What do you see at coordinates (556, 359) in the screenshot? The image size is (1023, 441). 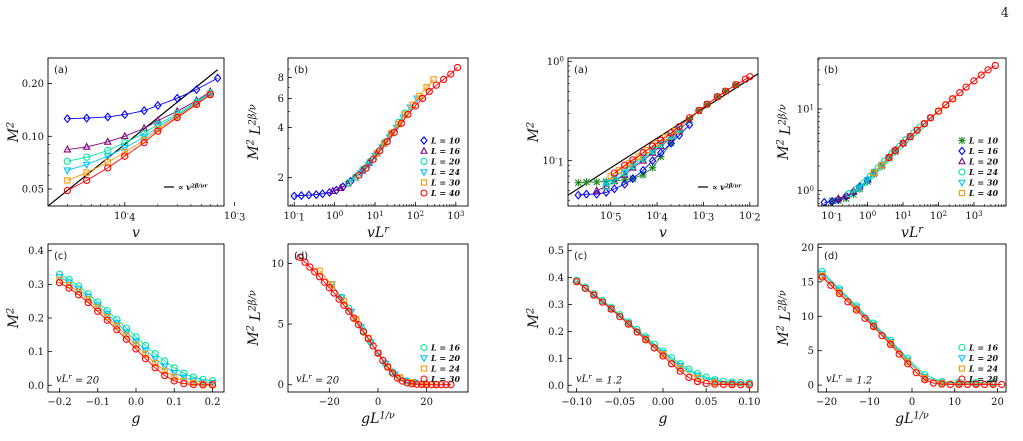 I see `y-tick-label: 0.1` at bounding box center [556, 359].